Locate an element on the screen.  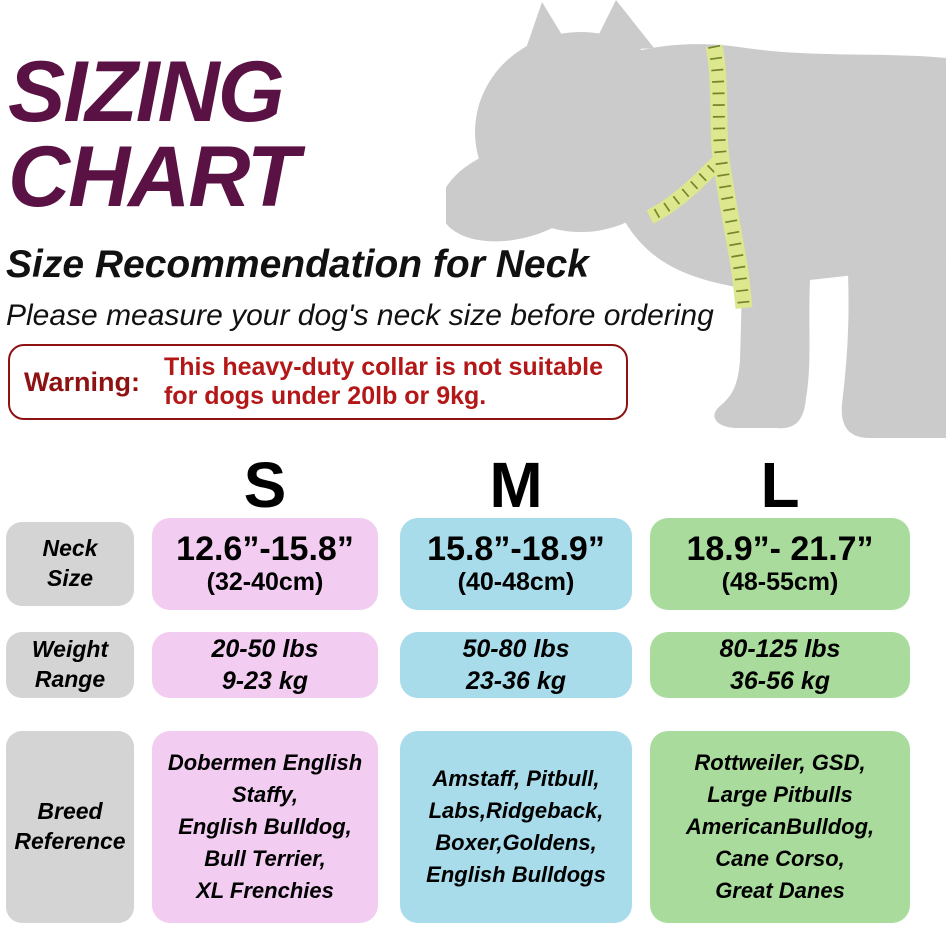
measuring-tape-strip is located at coordinates (729, 176).